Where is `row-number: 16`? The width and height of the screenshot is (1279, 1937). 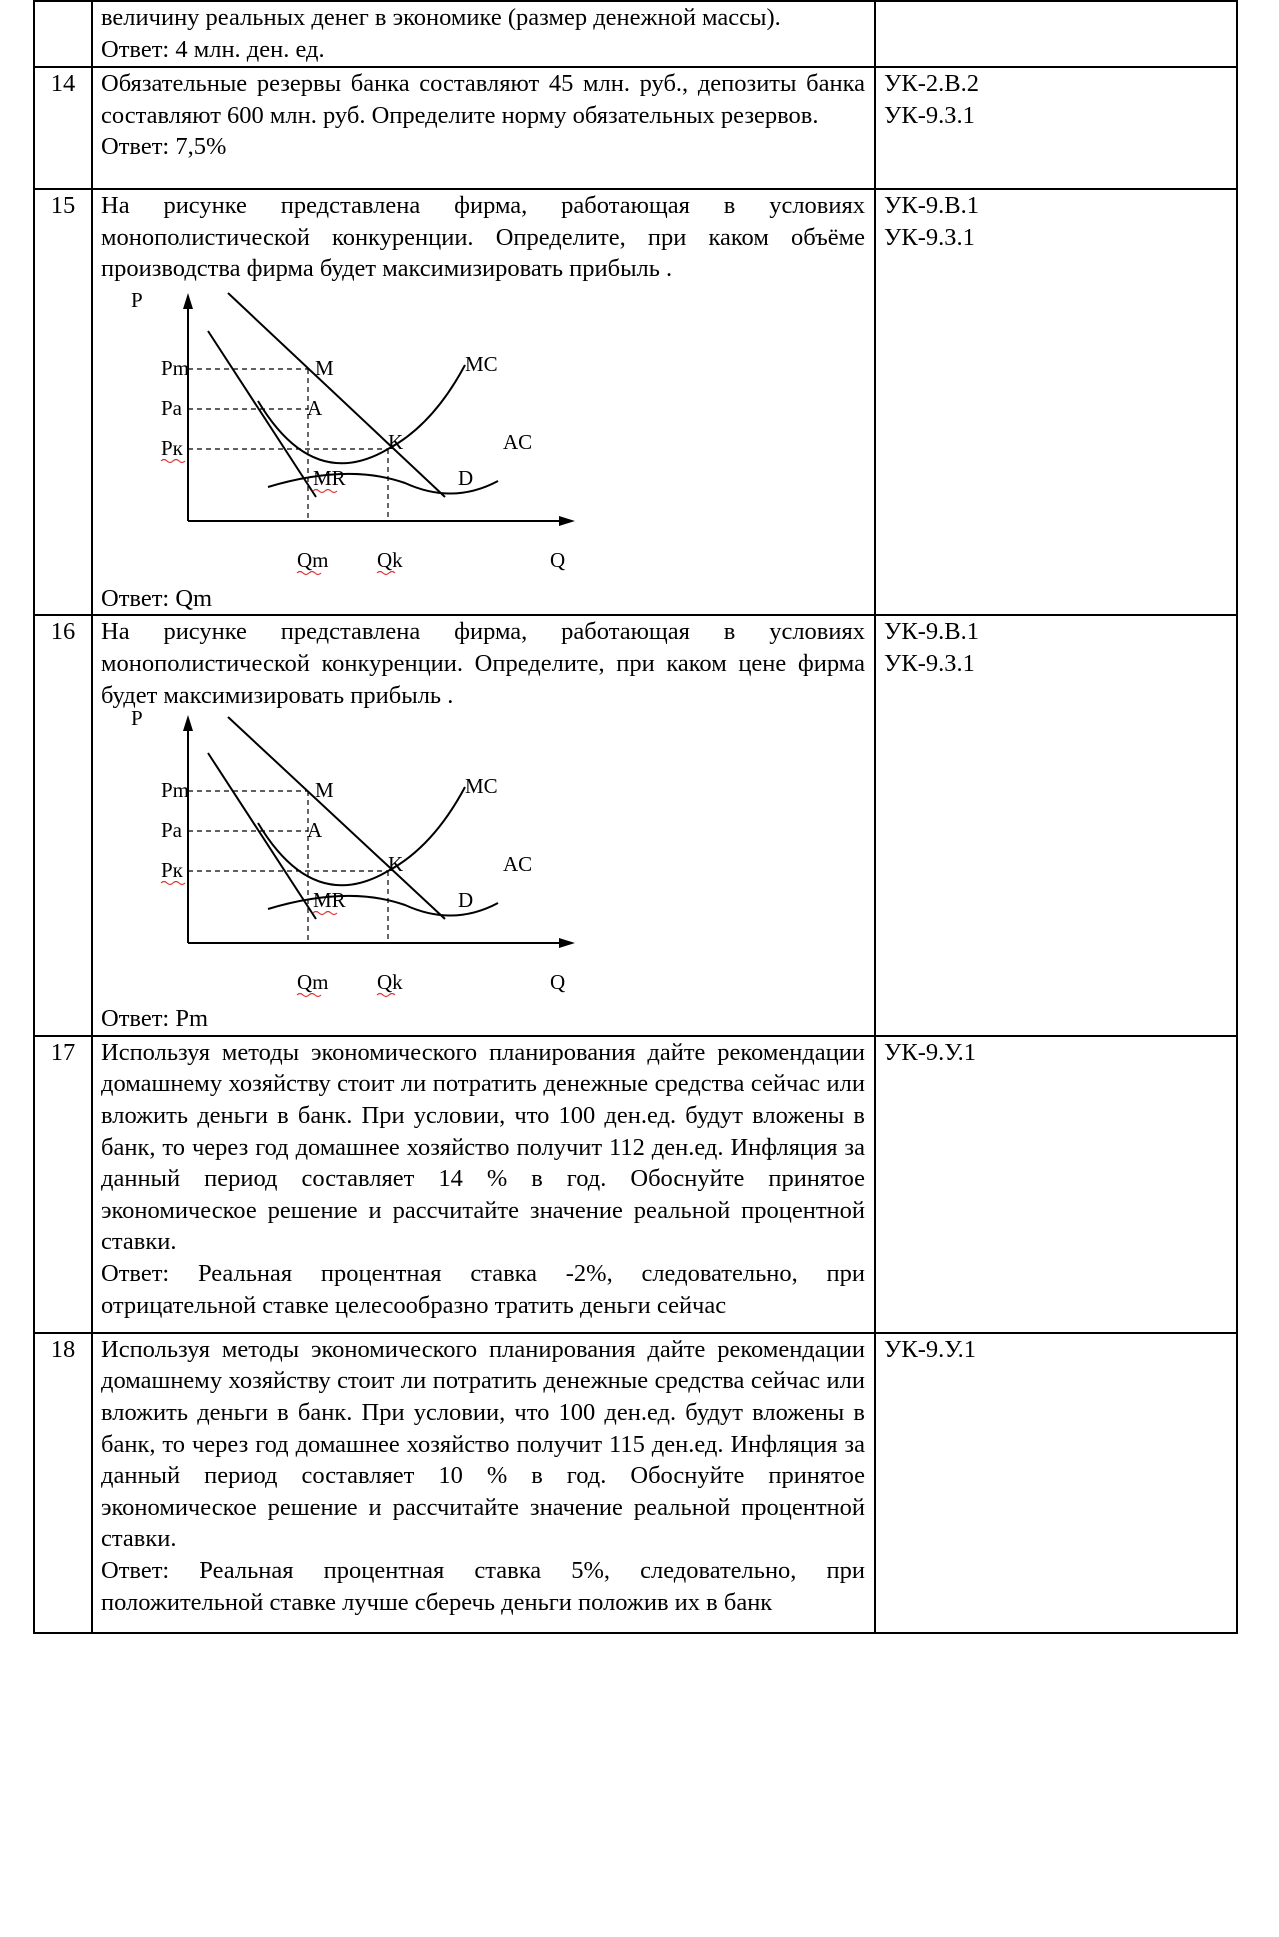 row-number: 16 is located at coordinates (63, 825).